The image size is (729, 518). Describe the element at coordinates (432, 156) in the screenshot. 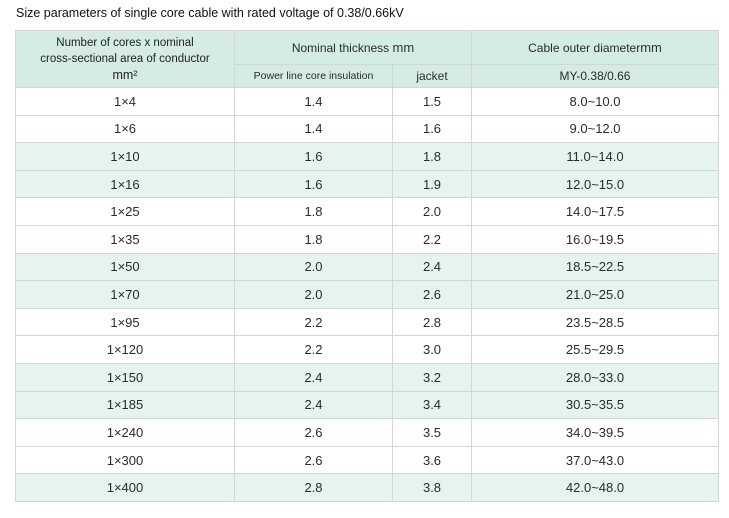

I see `cell-jacket: 1.8` at that location.